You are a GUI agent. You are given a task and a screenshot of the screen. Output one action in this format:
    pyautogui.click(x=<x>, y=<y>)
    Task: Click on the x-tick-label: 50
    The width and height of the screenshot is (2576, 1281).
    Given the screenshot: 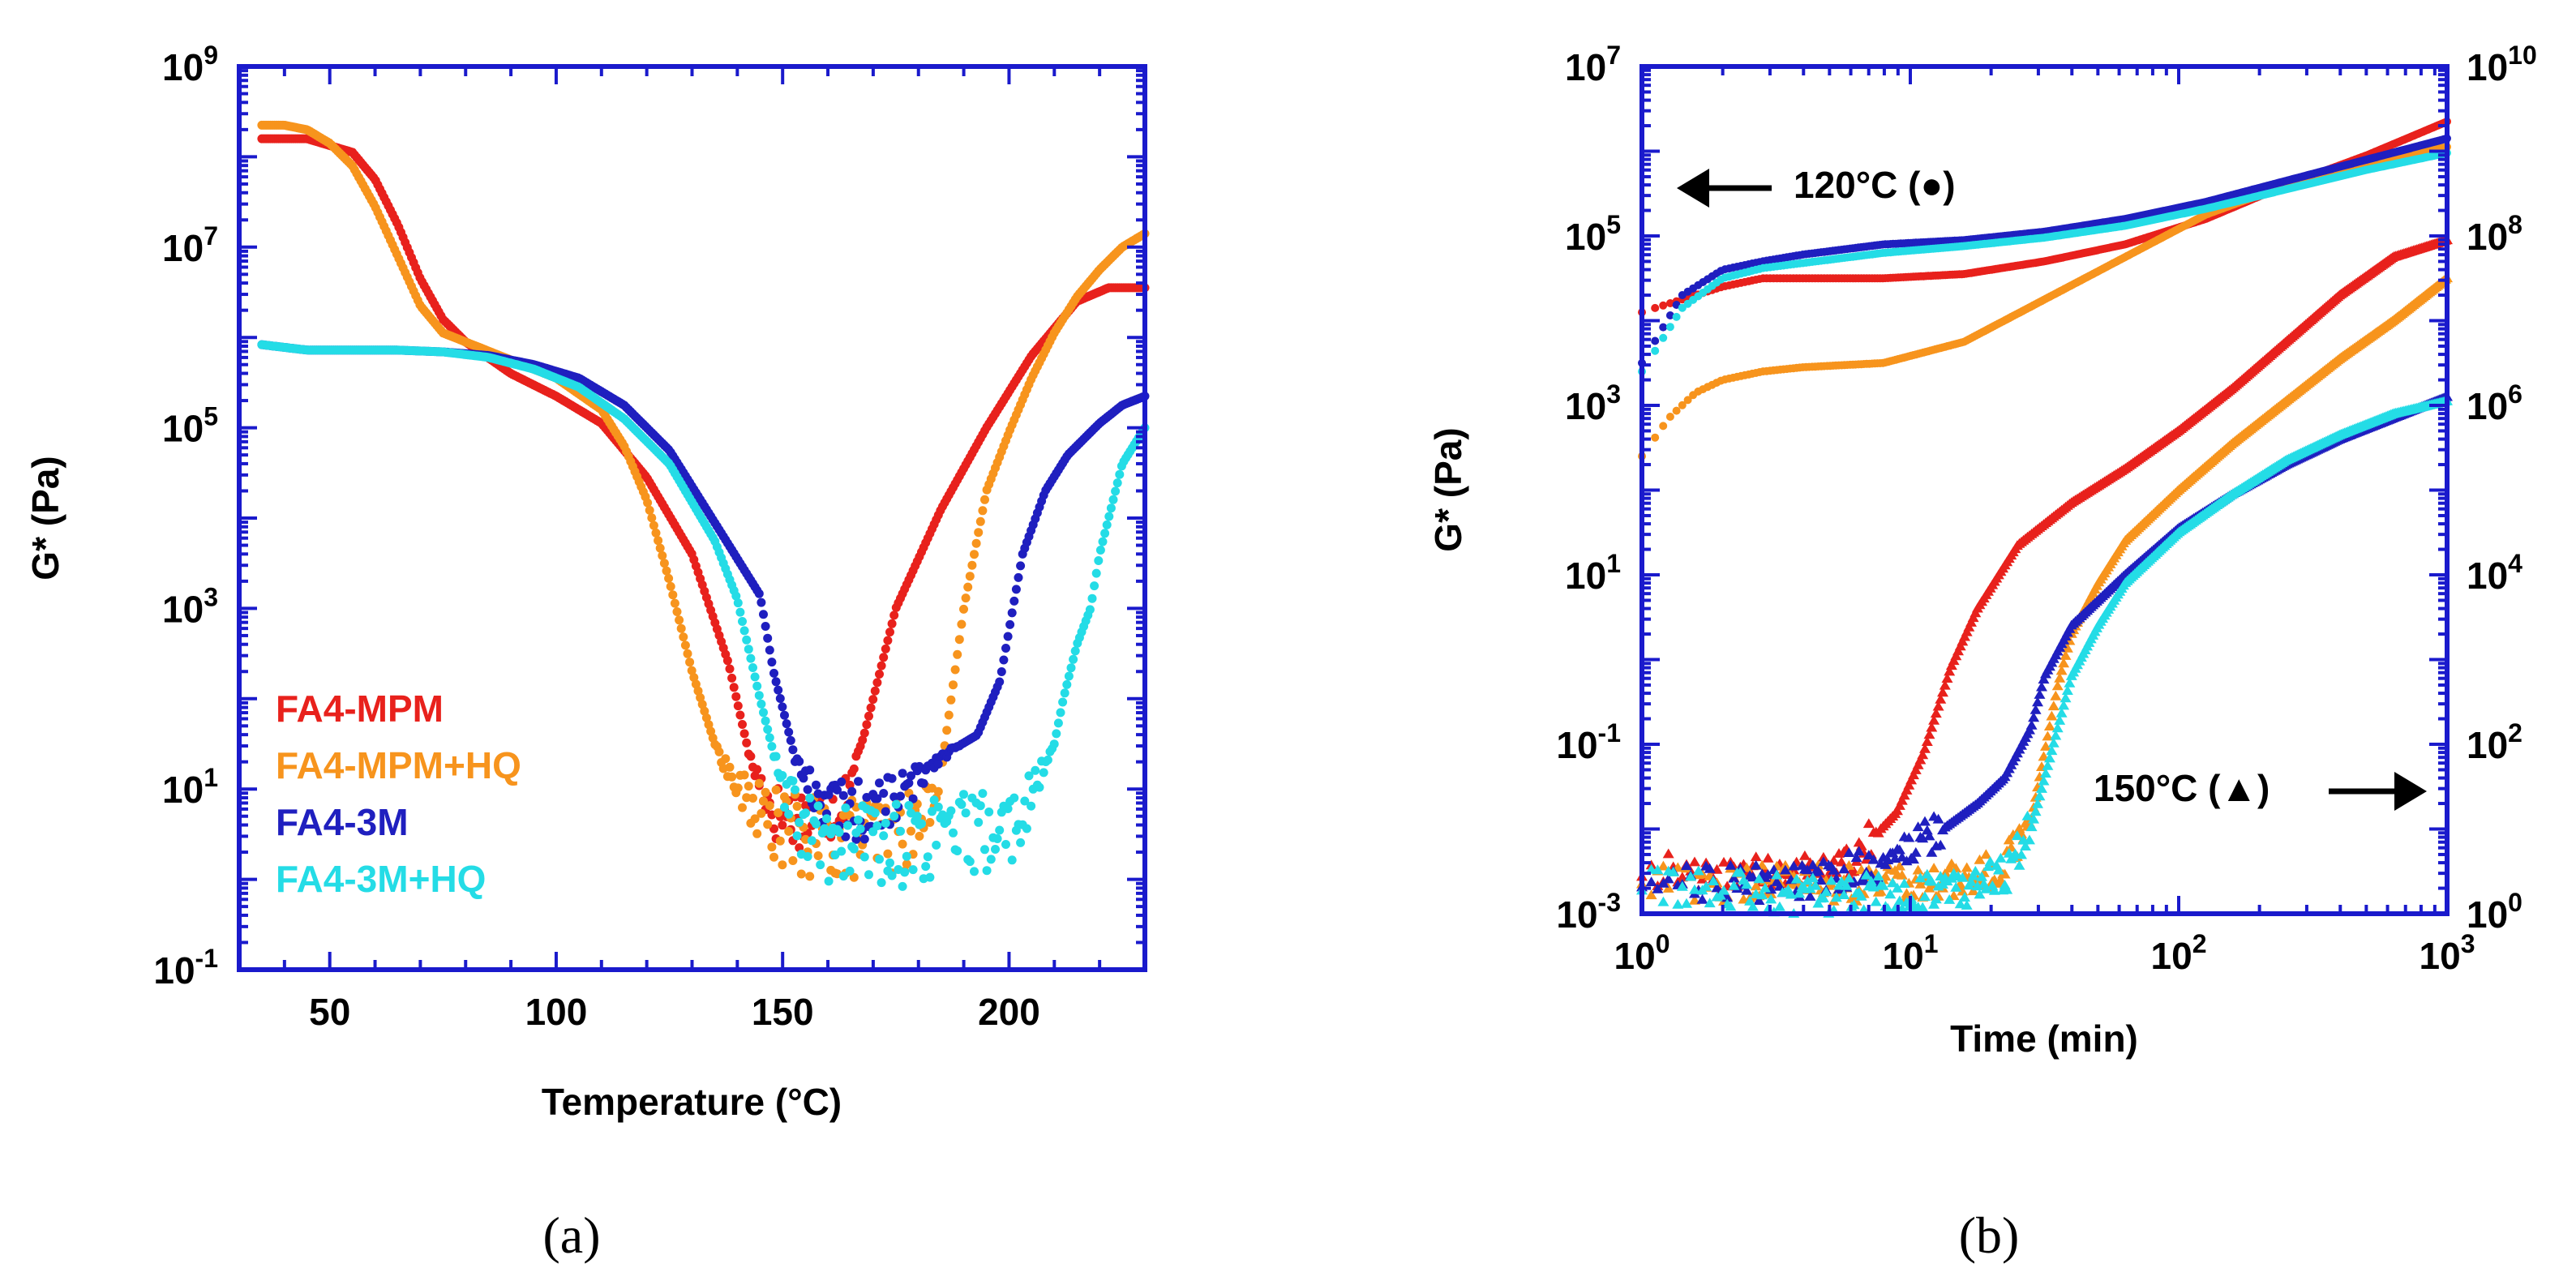 What is the action you would take?
    pyautogui.click(x=329, y=1012)
    